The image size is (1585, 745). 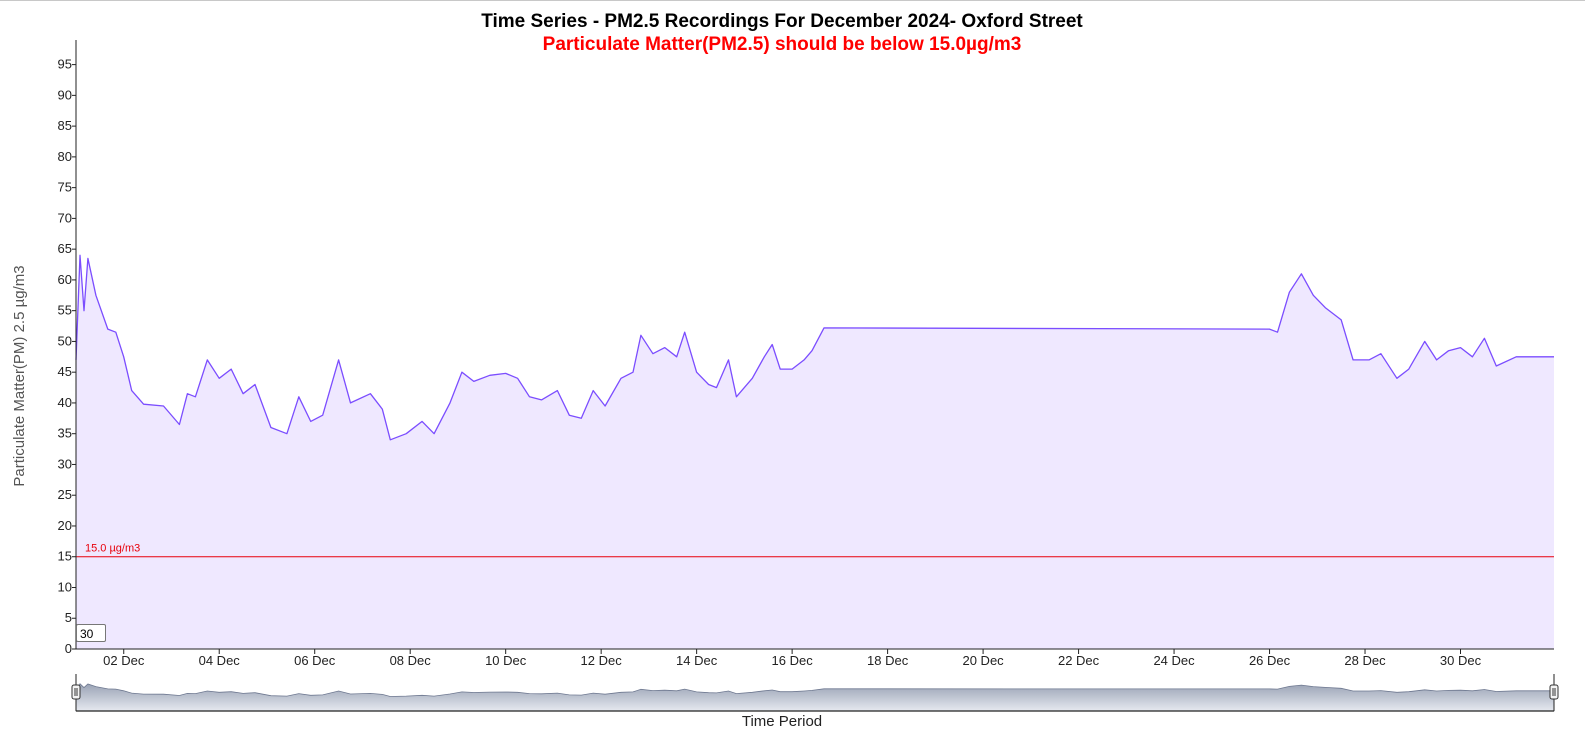 What do you see at coordinates (1079, 660) in the screenshot?
I see `x-tick-label: 22 Dec` at bounding box center [1079, 660].